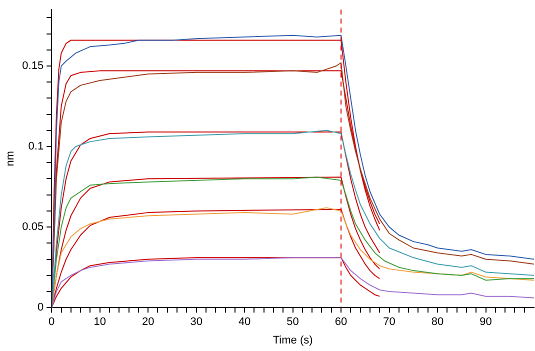 The width and height of the screenshot is (535, 351). Describe the element at coordinates (437, 322) in the screenshot. I see `x-tick-label: 80` at that location.